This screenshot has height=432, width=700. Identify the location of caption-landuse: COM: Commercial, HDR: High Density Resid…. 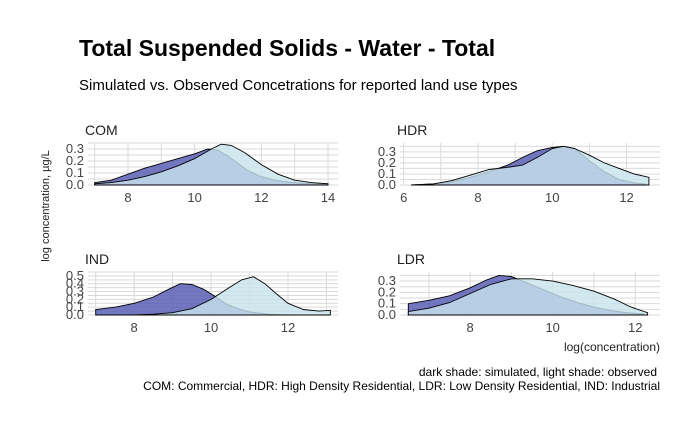
(401, 386).